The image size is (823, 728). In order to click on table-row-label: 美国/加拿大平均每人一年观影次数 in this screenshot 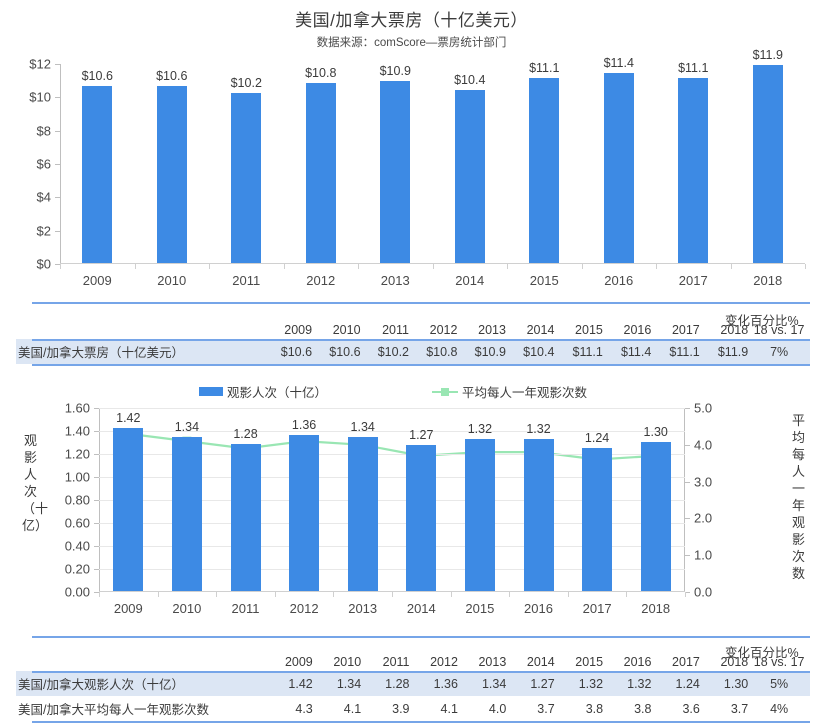, I will do `click(113, 710)`.